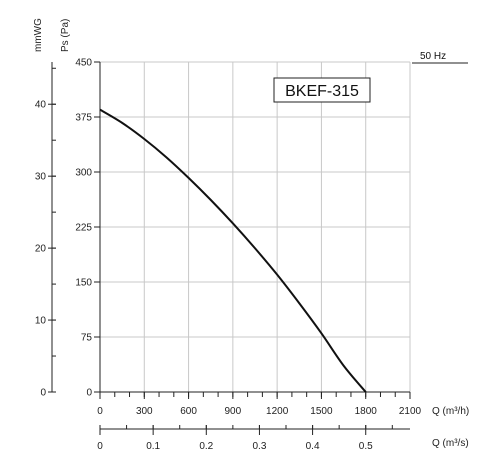 The image size is (500, 460). What do you see at coordinates (43, 393) in the screenshot?
I see `y-secondary-tick-label: 0` at bounding box center [43, 393].